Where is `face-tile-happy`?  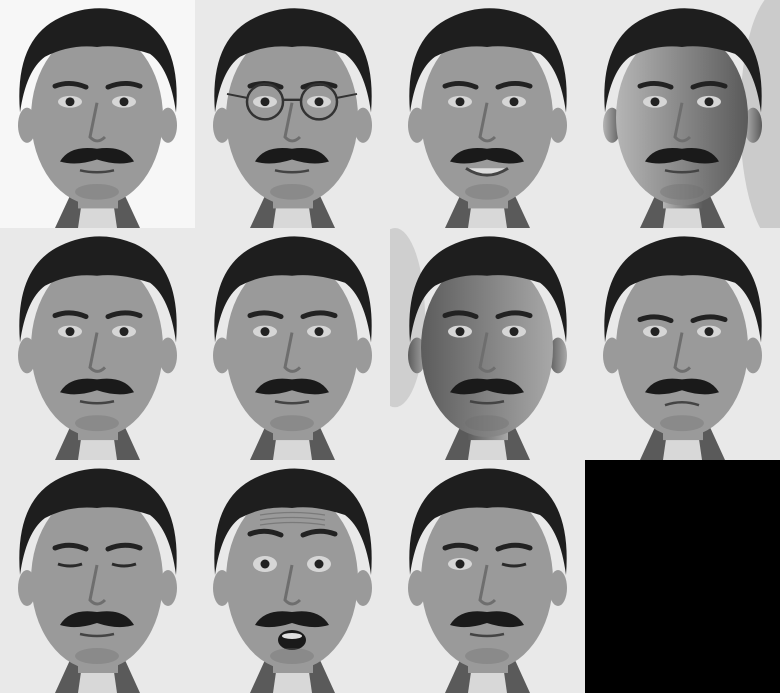
face-tile-happy is located at coordinates (487, 114).